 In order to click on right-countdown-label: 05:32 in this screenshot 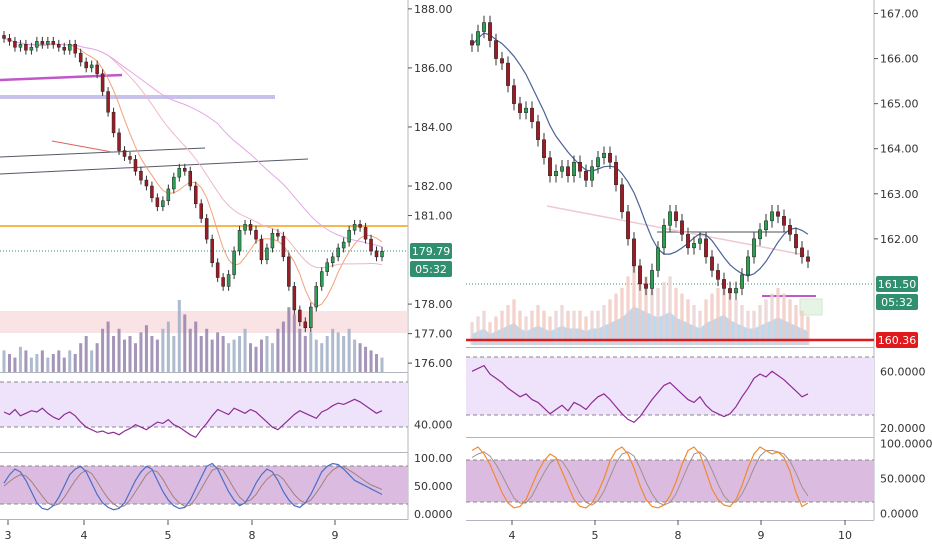, I will do `click(897, 302)`.